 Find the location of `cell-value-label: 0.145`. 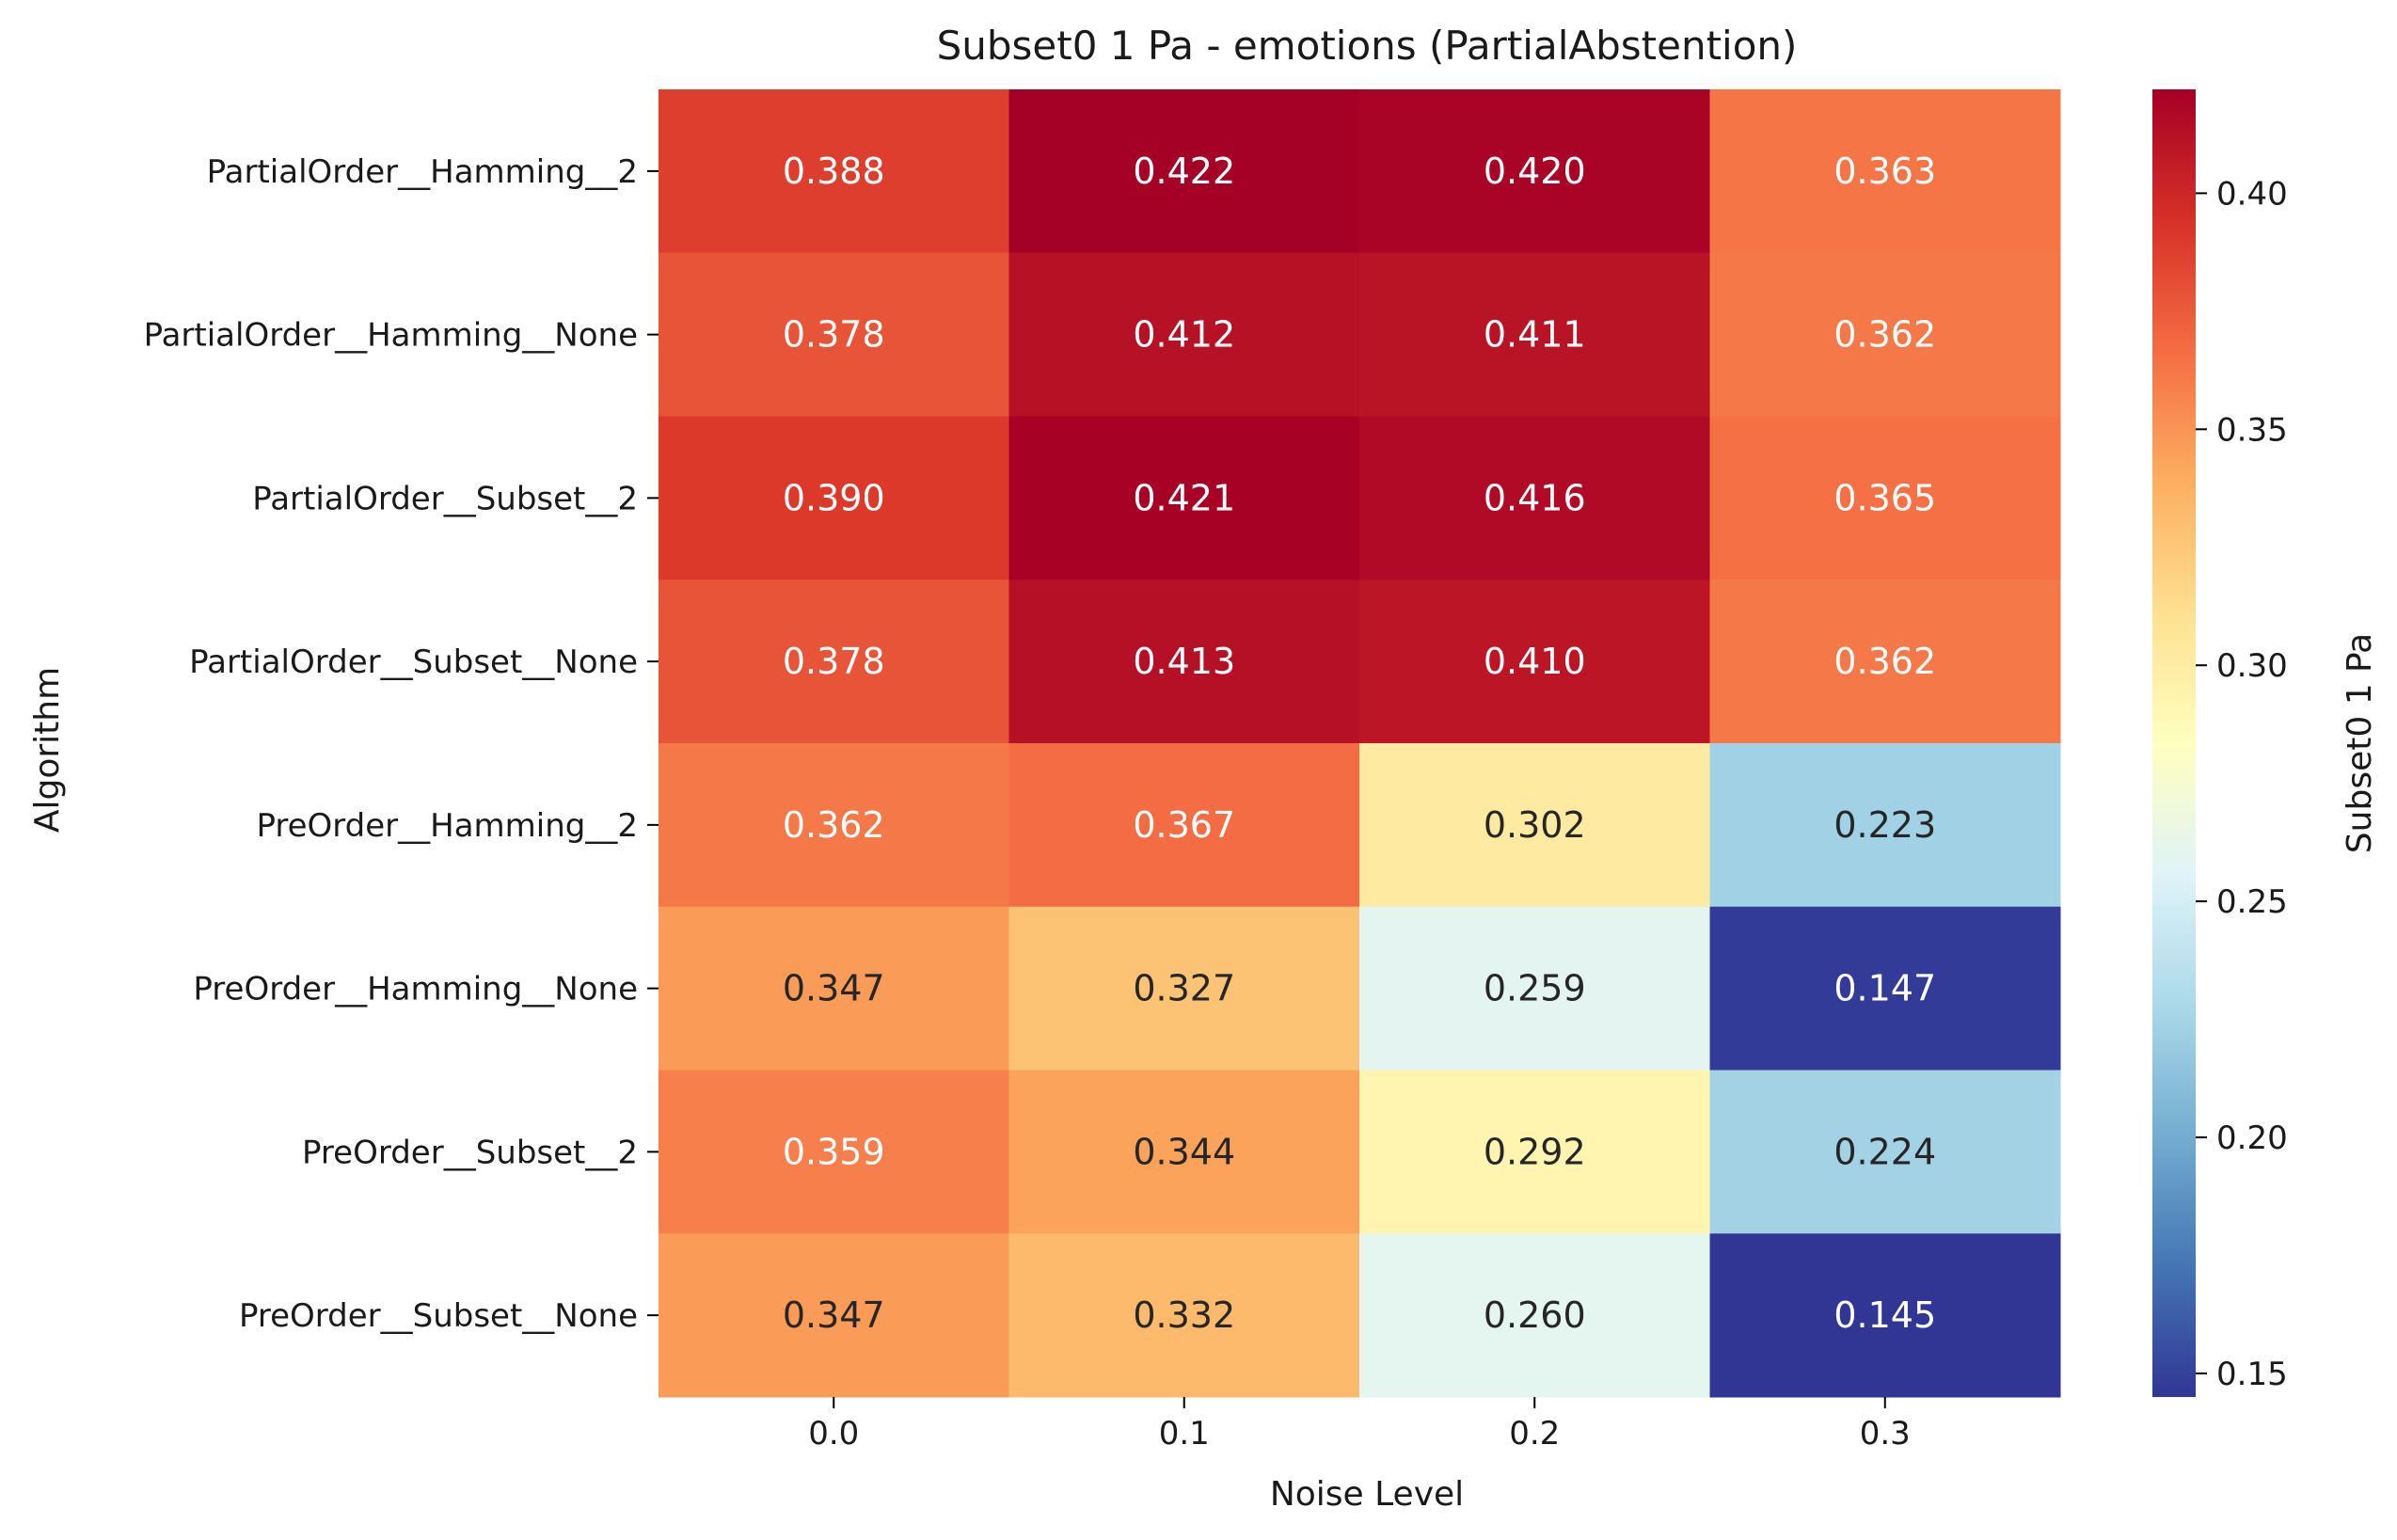

cell-value-label: 0.145 is located at coordinates (1884, 1315).